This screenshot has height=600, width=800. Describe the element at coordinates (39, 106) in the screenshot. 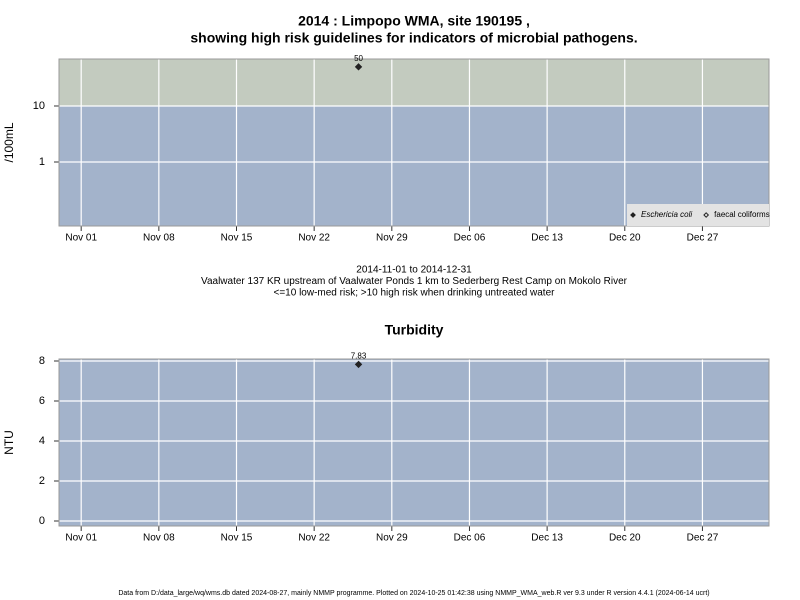

I see `y-tick-label: 10` at that location.